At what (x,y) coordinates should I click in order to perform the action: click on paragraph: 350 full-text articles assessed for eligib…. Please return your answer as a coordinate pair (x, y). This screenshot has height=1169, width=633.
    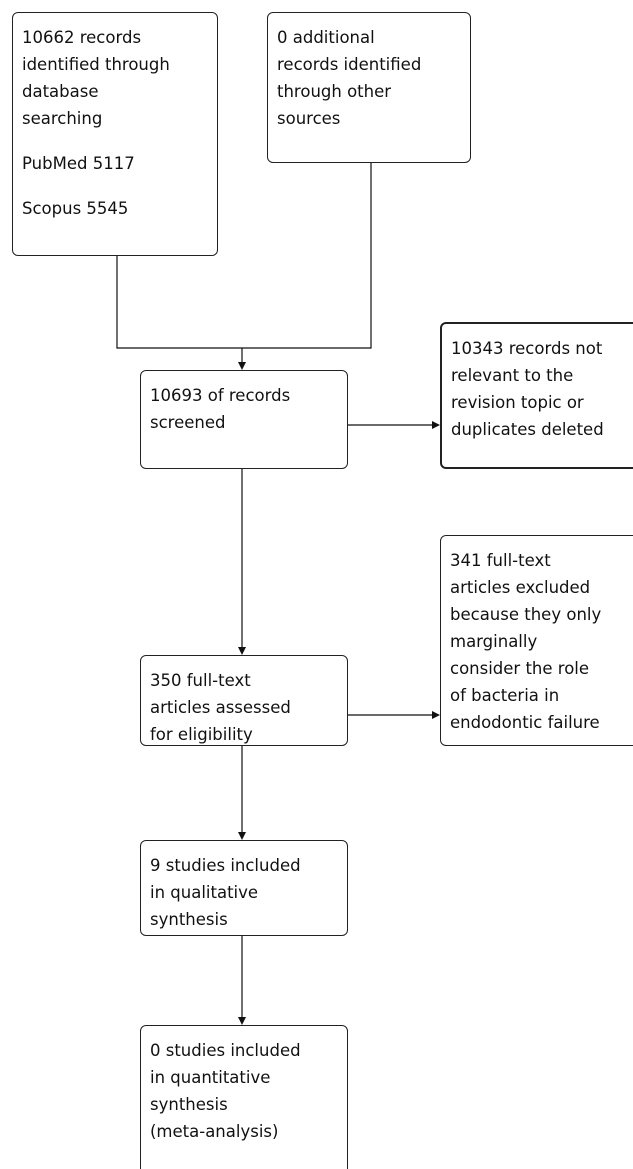
    Looking at the image, I should click on (248, 707).